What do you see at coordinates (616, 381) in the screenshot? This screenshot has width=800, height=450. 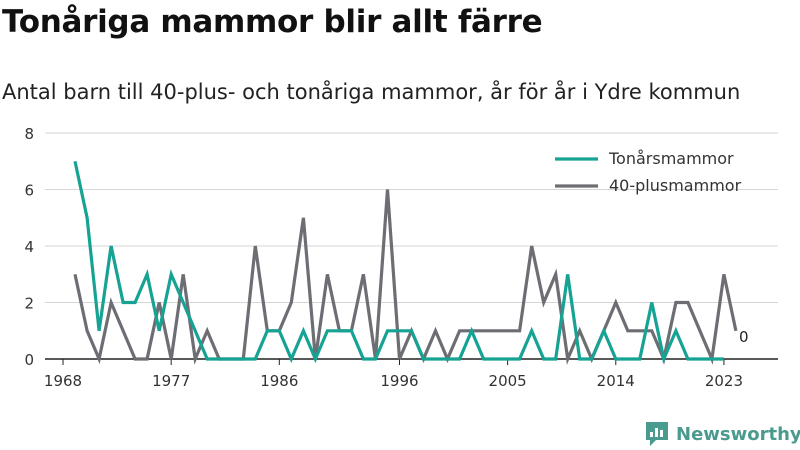 I see `x-tick-label: 2014` at bounding box center [616, 381].